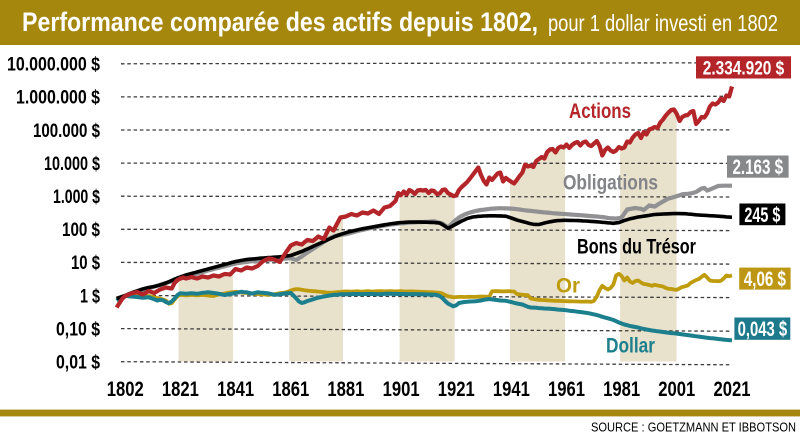  Describe the element at coordinates (566, 389) in the screenshot. I see `svg-text: 1961` at that location.